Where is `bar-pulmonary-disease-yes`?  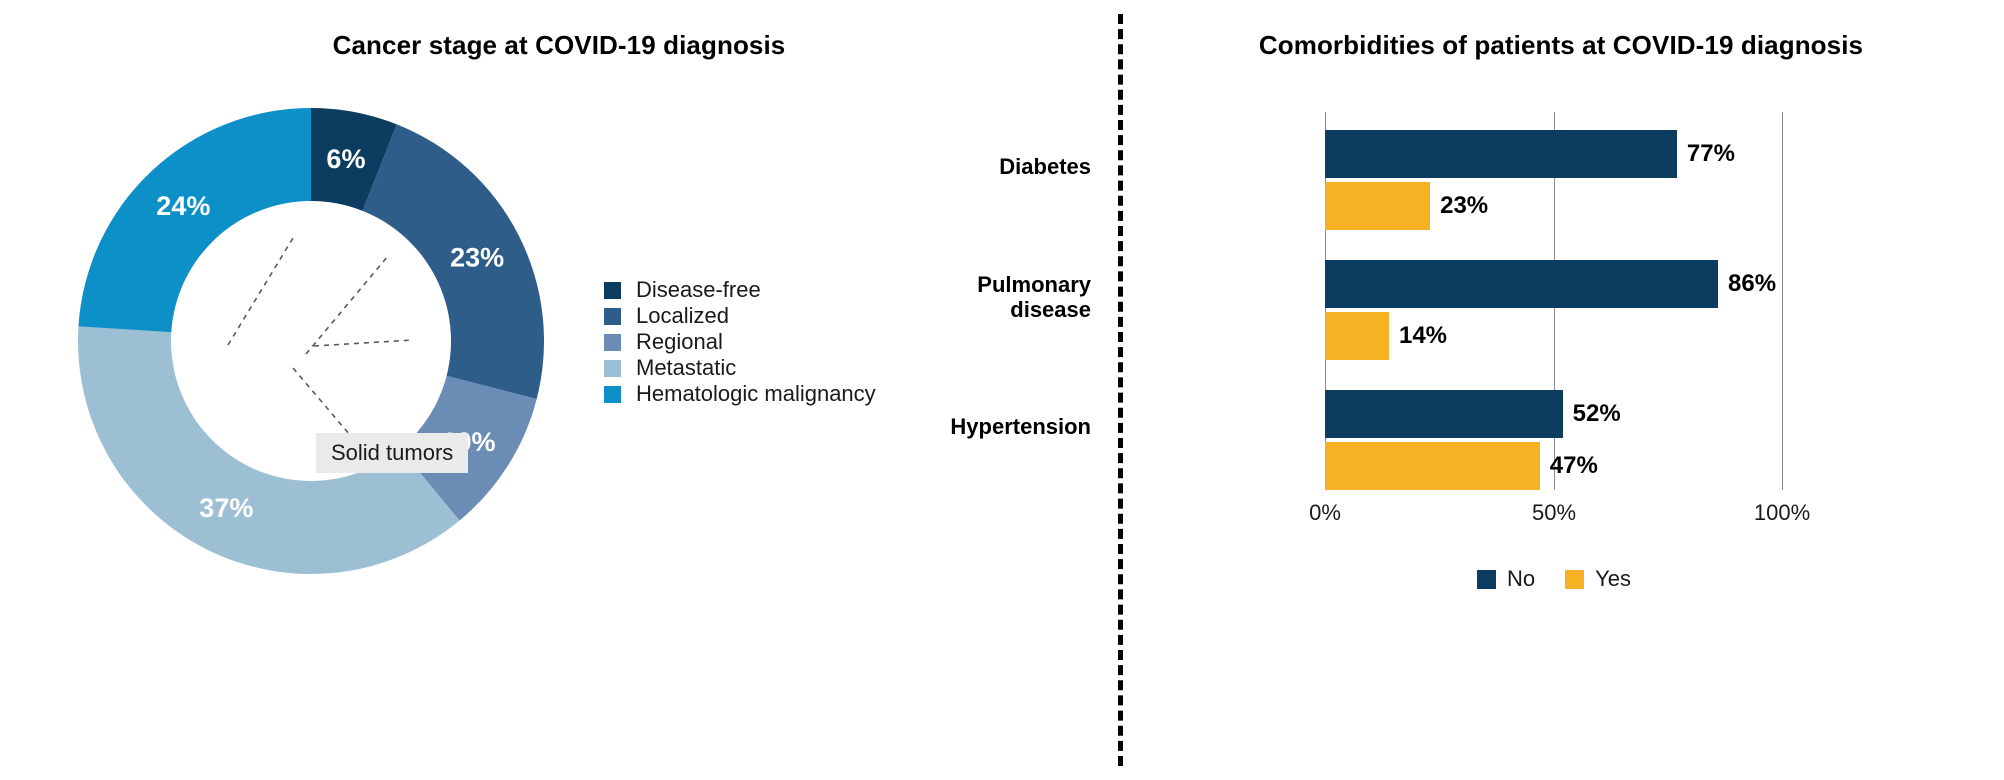 bar-pulmonary-disease-yes is located at coordinates (1357, 336).